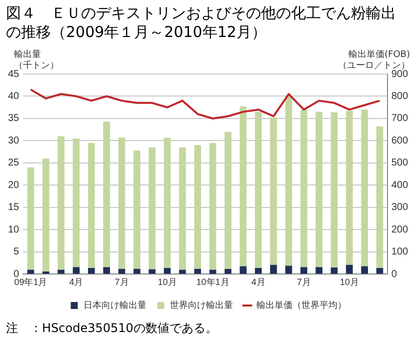  What do you see at coordinates (114, 305) in the screenshot?
I see `legend-label: 日本向け輸出量` at bounding box center [114, 305].